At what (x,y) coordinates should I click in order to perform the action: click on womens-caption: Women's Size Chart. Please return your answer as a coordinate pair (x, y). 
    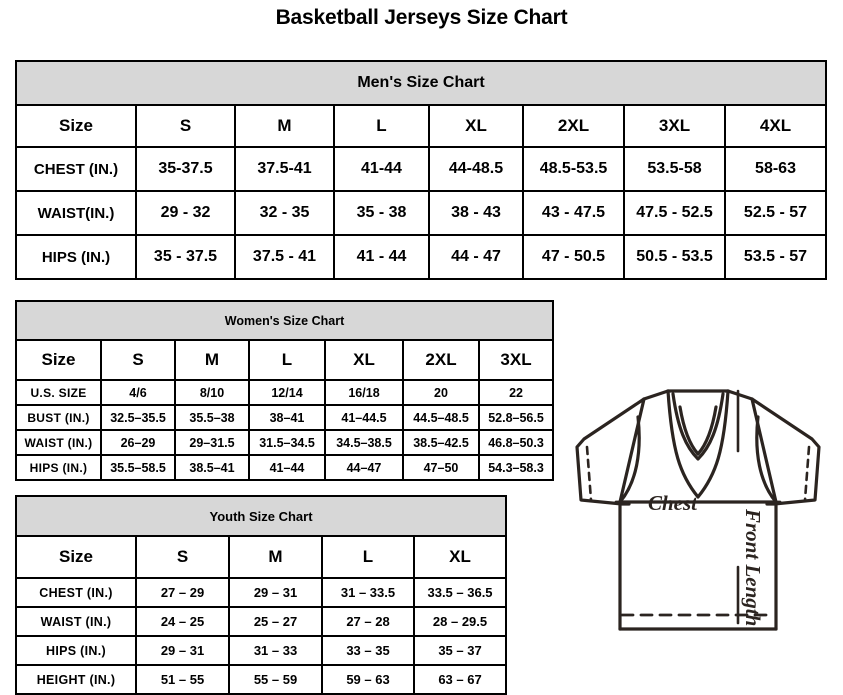
    Looking at the image, I should click on (284, 320).